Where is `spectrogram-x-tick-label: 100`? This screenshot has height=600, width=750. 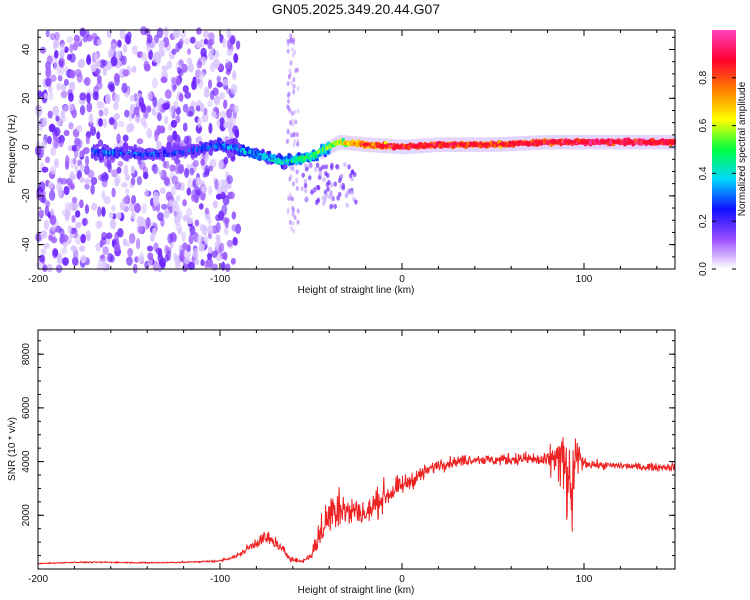 spectrogram-x-tick-label: 100 is located at coordinates (584, 279).